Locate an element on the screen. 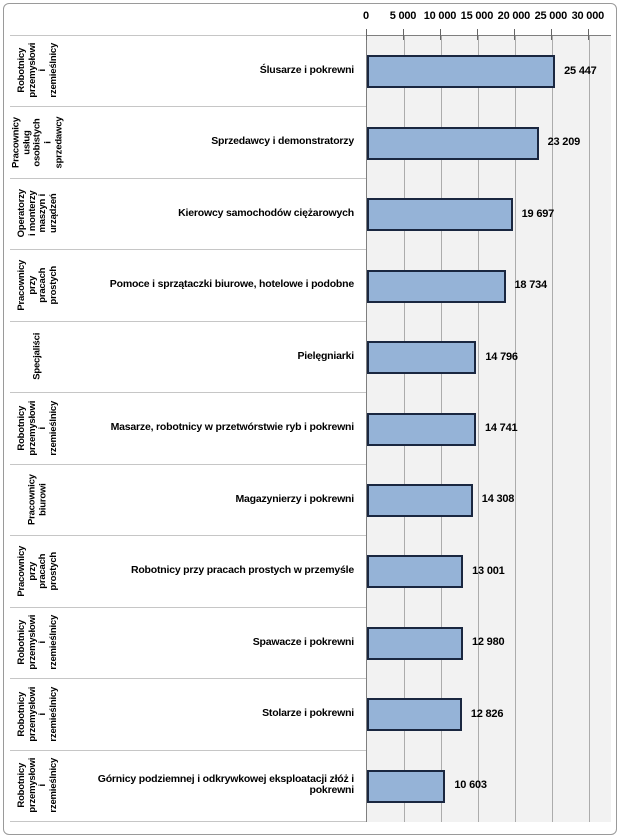  occupation-label: Sprzedawcy i demonstratorzy is located at coordinates (282, 141).